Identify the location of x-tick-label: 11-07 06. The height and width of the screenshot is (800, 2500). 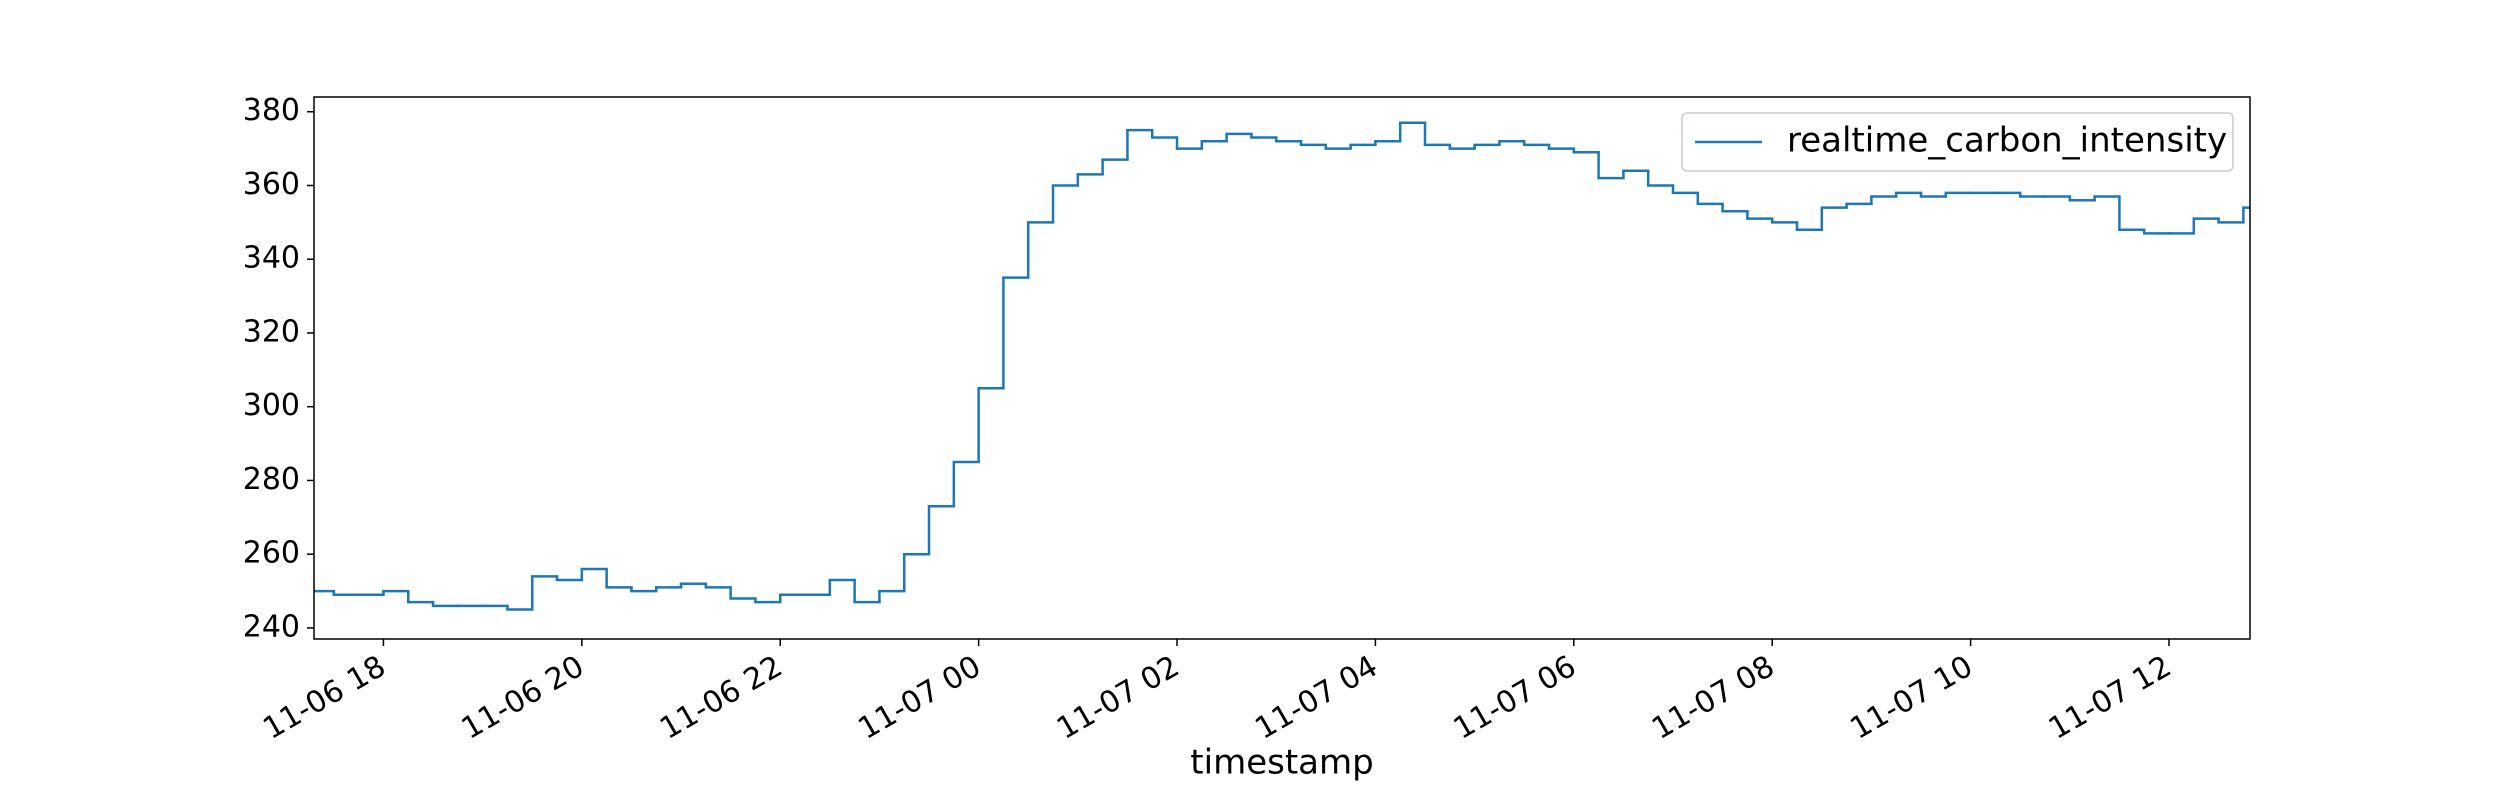
(1515, 698).